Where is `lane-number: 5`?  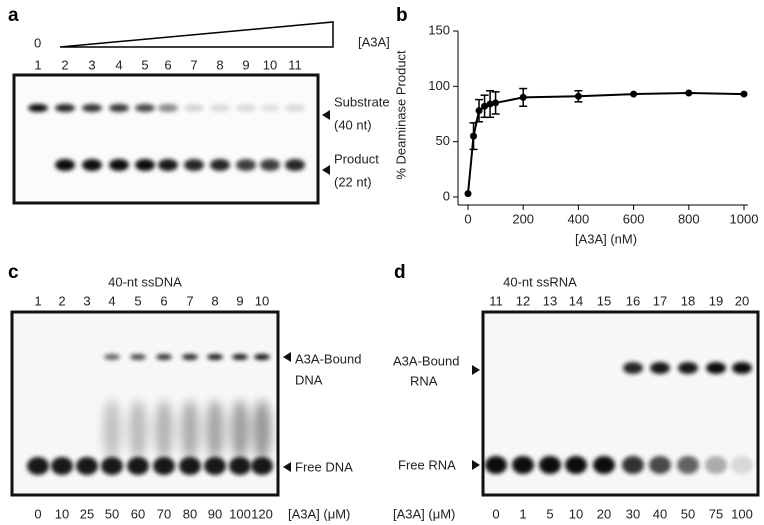 lane-number: 5 is located at coordinates (144, 64).